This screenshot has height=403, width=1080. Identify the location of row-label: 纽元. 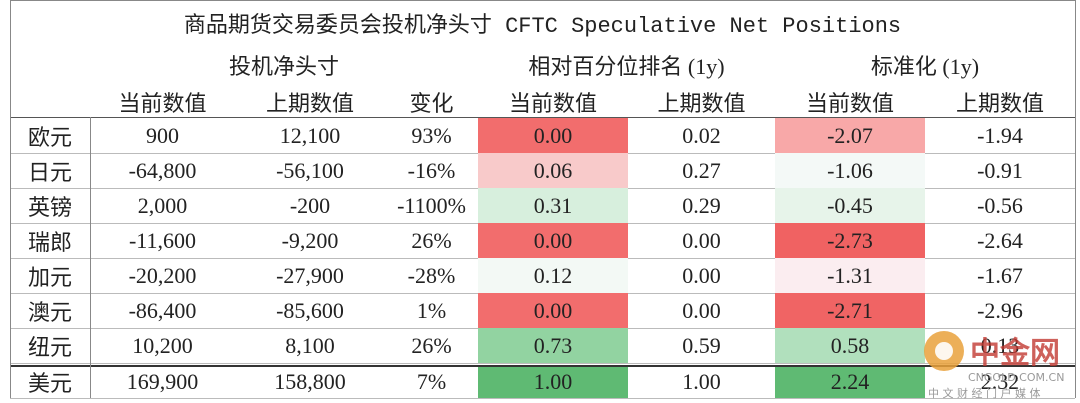
(49, 347).